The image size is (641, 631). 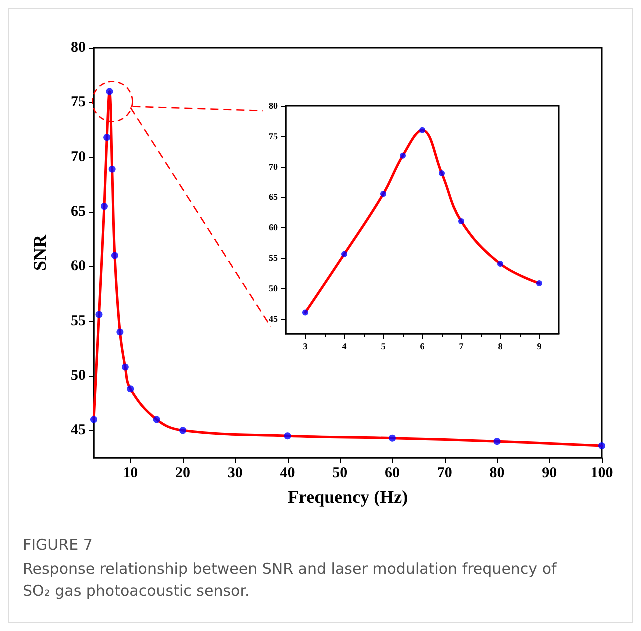 I want to click on x-tick-label: 5, so click(x=383, y=347).